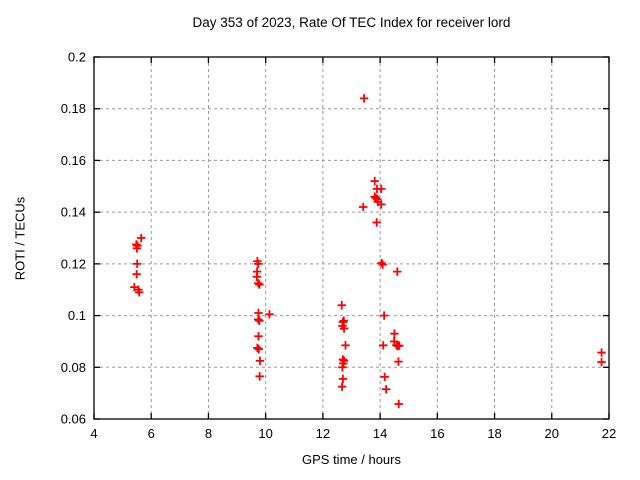  What do you see at coordinates (93, 433) in the screenshot?
I see `tick-label: 4` at bounding box center [93, 433].